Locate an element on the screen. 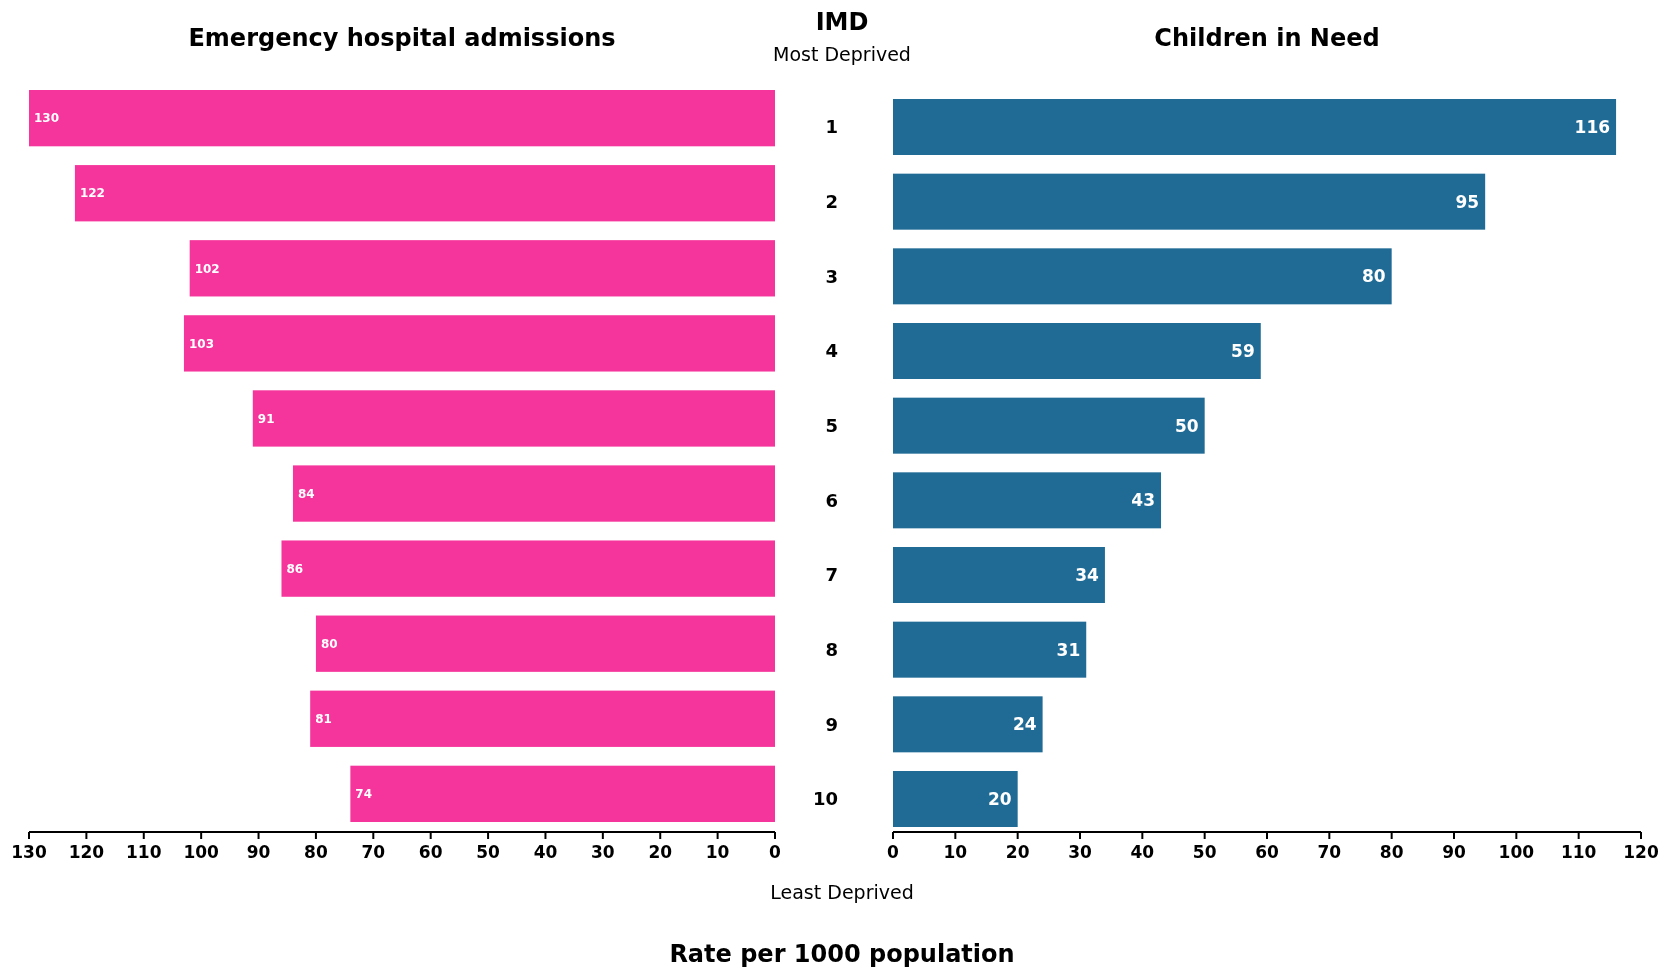  data-label: 130 is located at coordinates (47, 118).